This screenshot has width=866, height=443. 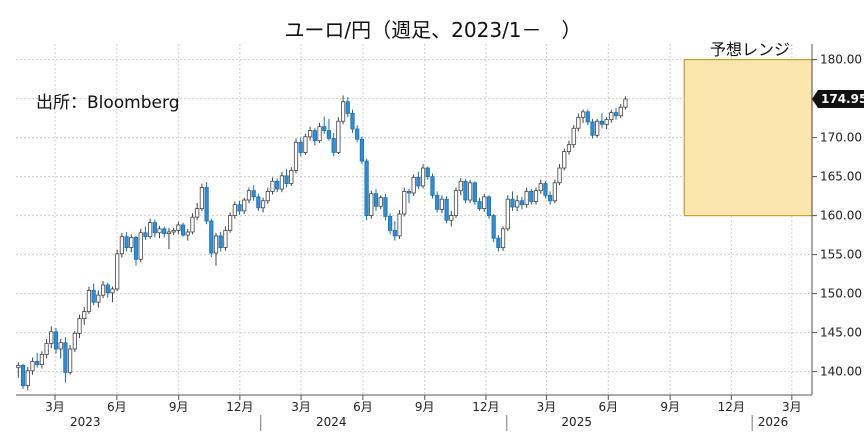 What do you see at coordinates (773, 422) in the screenshot?
I see `year-label: 2026` at bounding box center [773, 422].